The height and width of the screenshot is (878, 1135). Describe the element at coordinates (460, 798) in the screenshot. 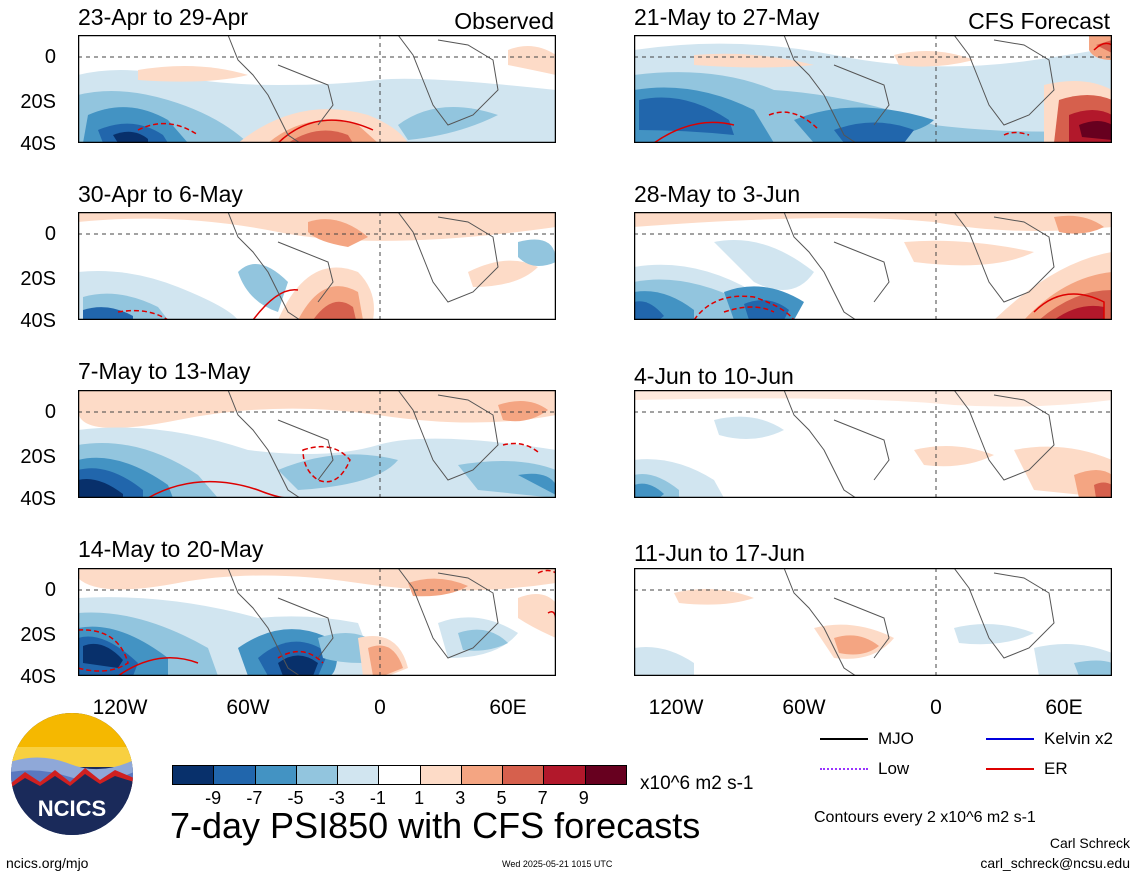

I see `colorbar-label-6: 3` at that location.